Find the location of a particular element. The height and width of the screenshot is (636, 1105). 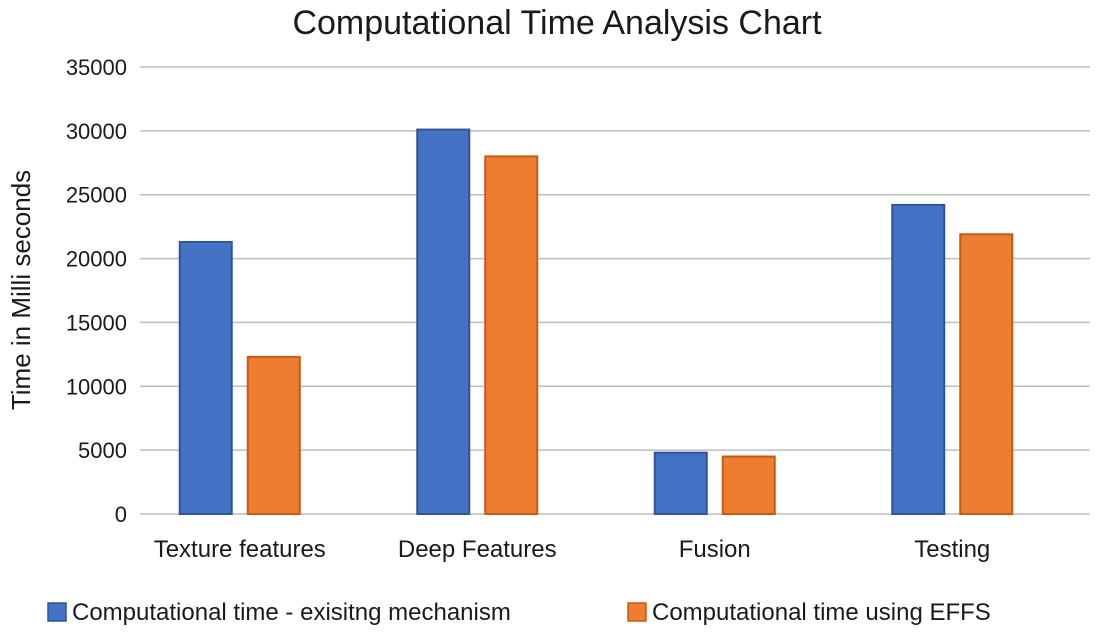

x-tick-label: Testing is located at coordinates (952, 549).